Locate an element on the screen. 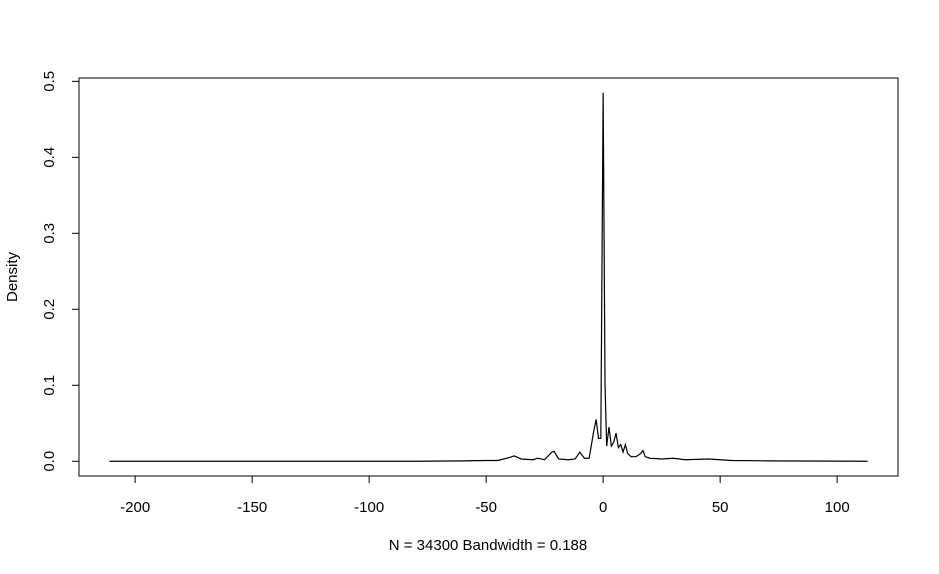 This screenshot has width=939, height=574. x-axis-label: N = 34300 Bandwidth = 0.188 is located at coordinates (488, 545).